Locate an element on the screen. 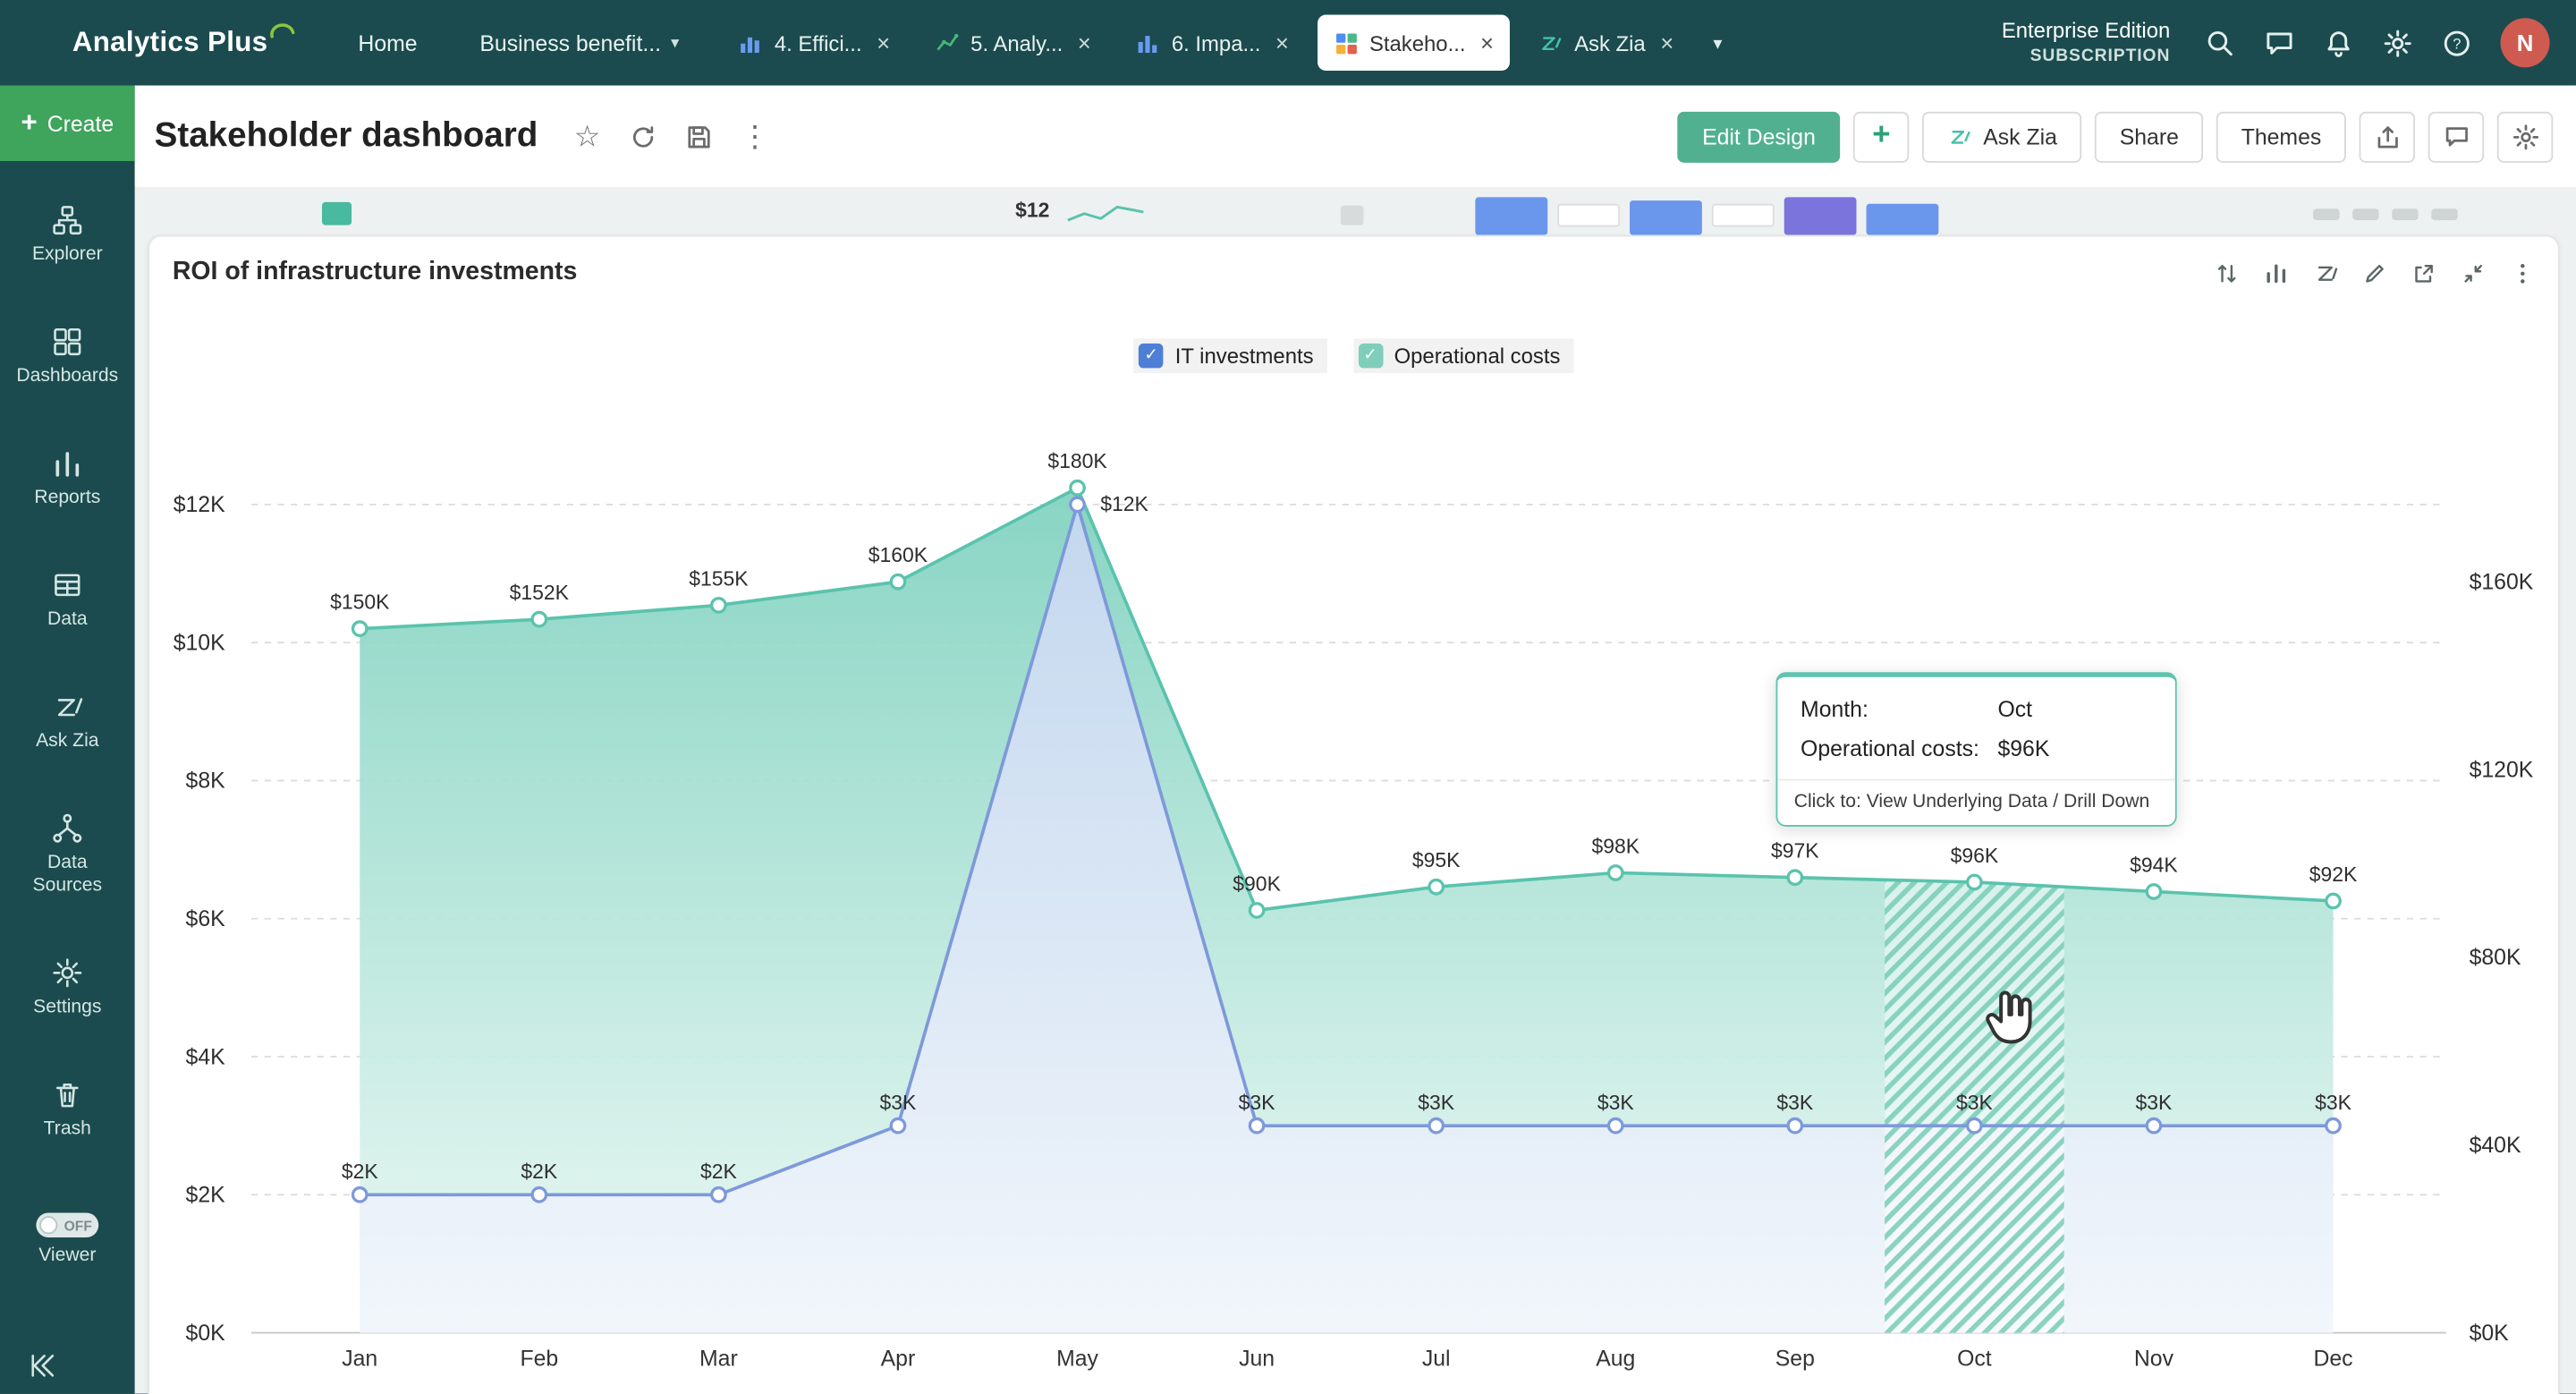 This screenshot has width=2576, height=1394. svg-text: $95K is located at coordinates (1436, 859).